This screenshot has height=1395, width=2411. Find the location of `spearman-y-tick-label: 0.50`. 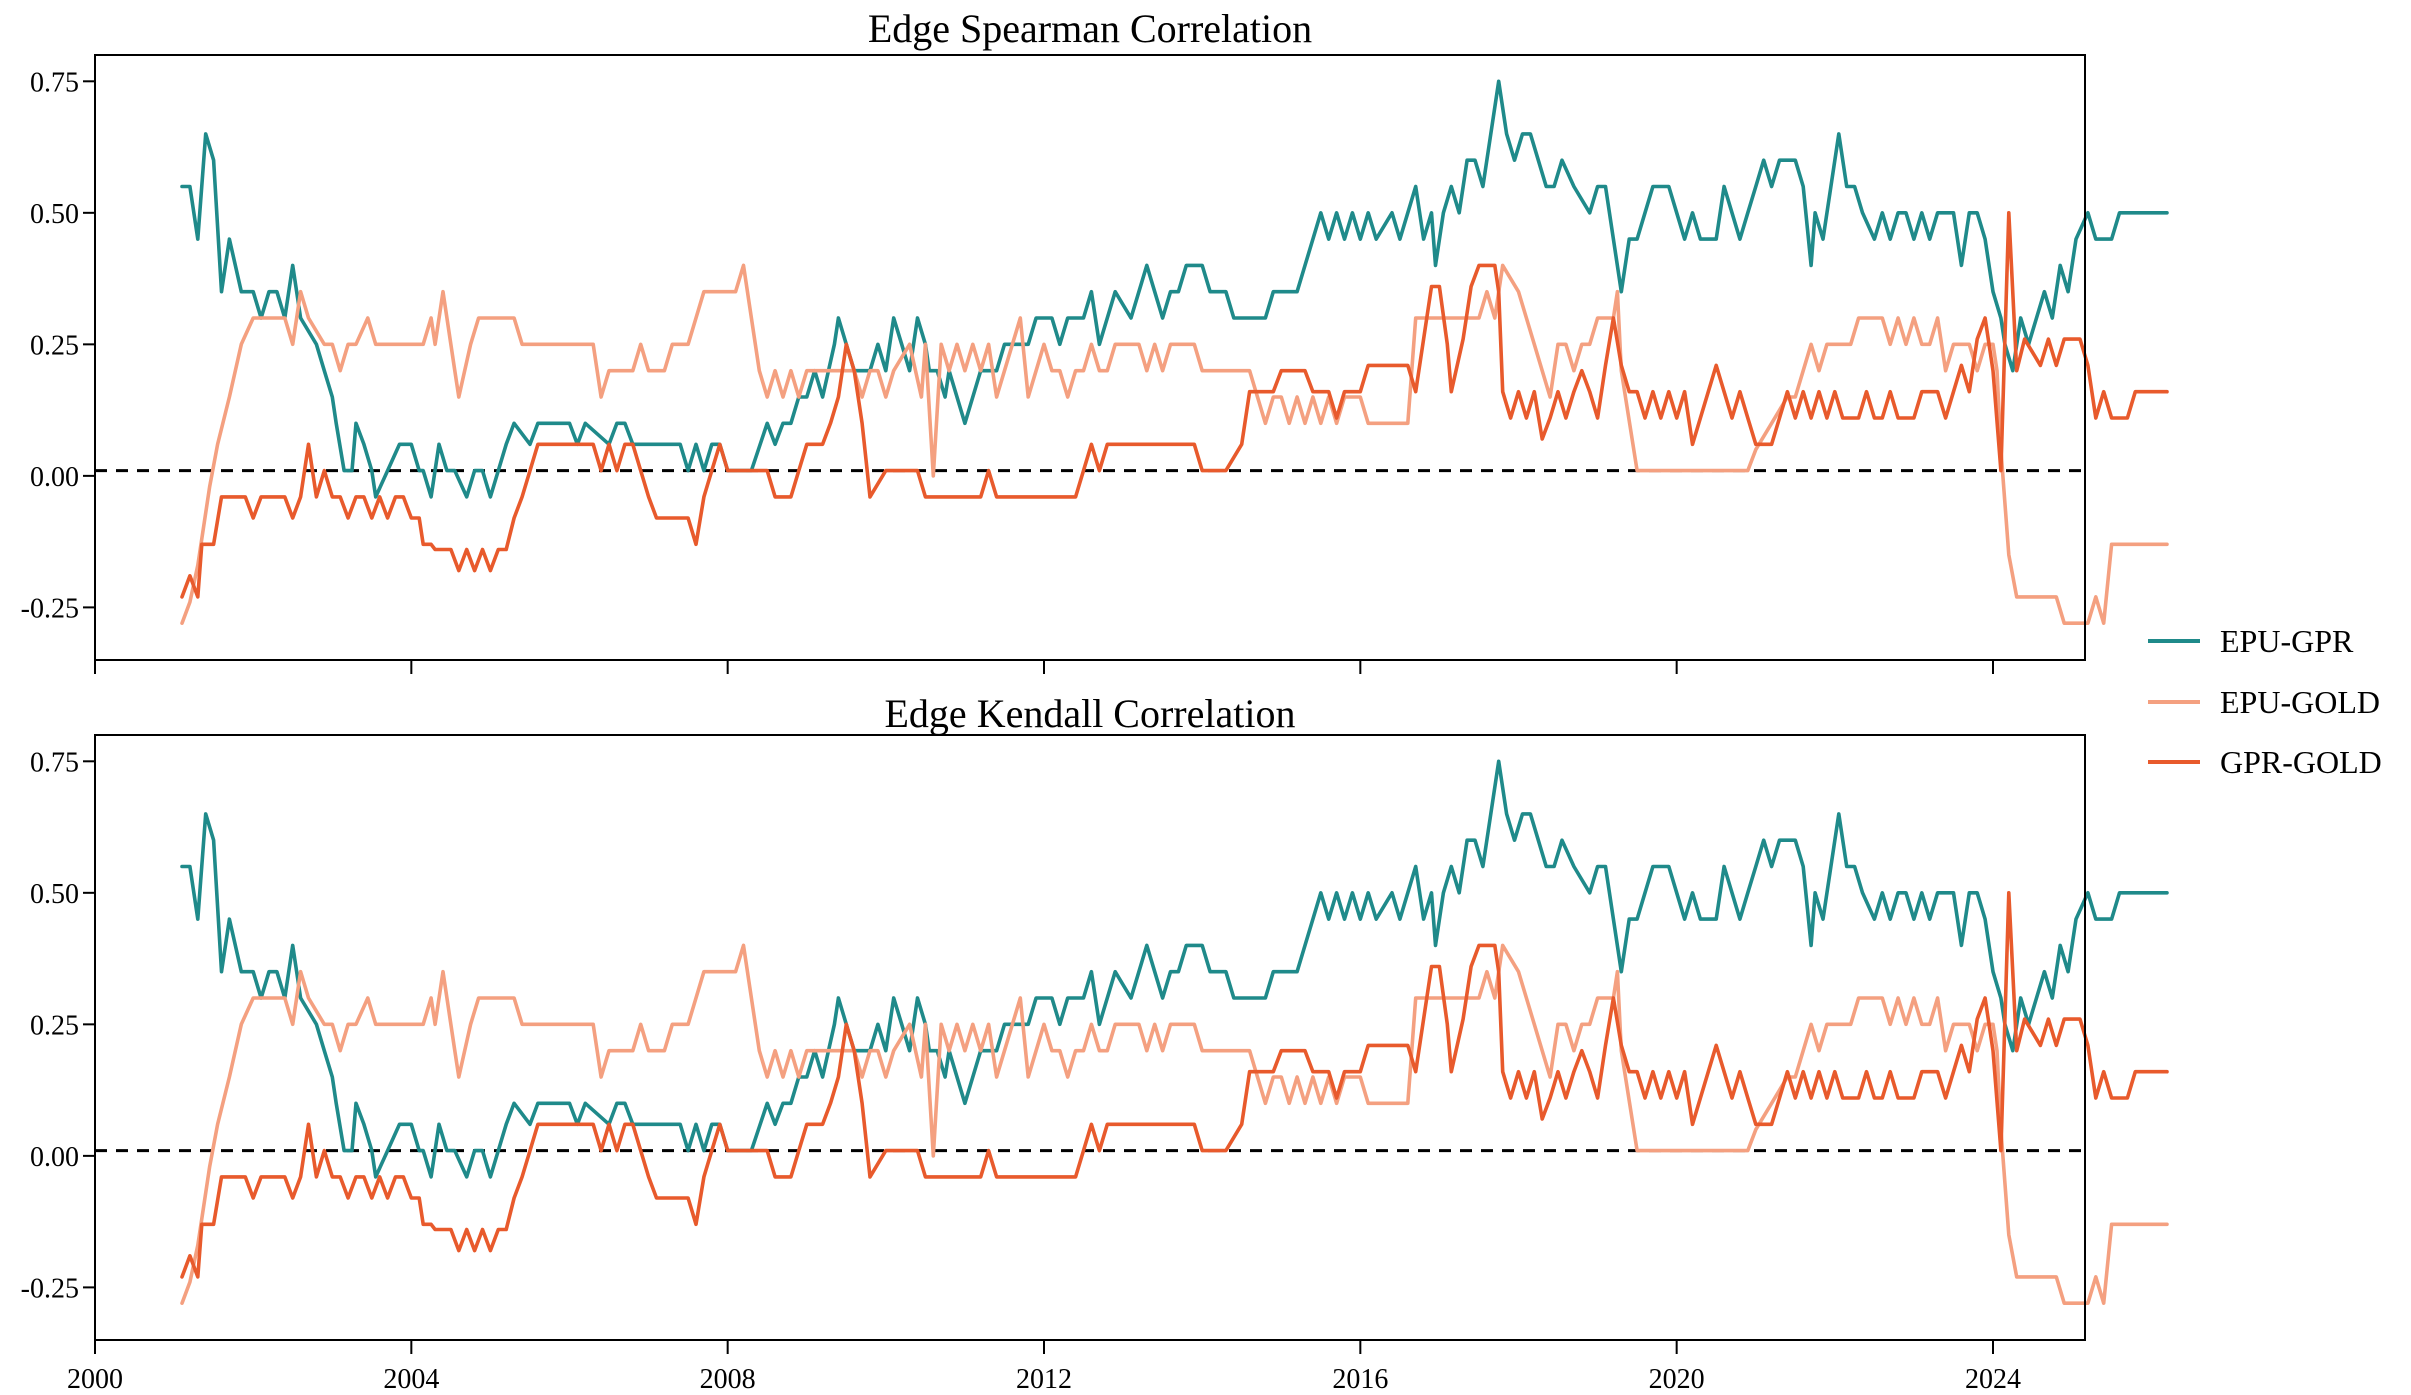

spearman-y-tick-label: 0.50 is located at coordinates (54, 214).